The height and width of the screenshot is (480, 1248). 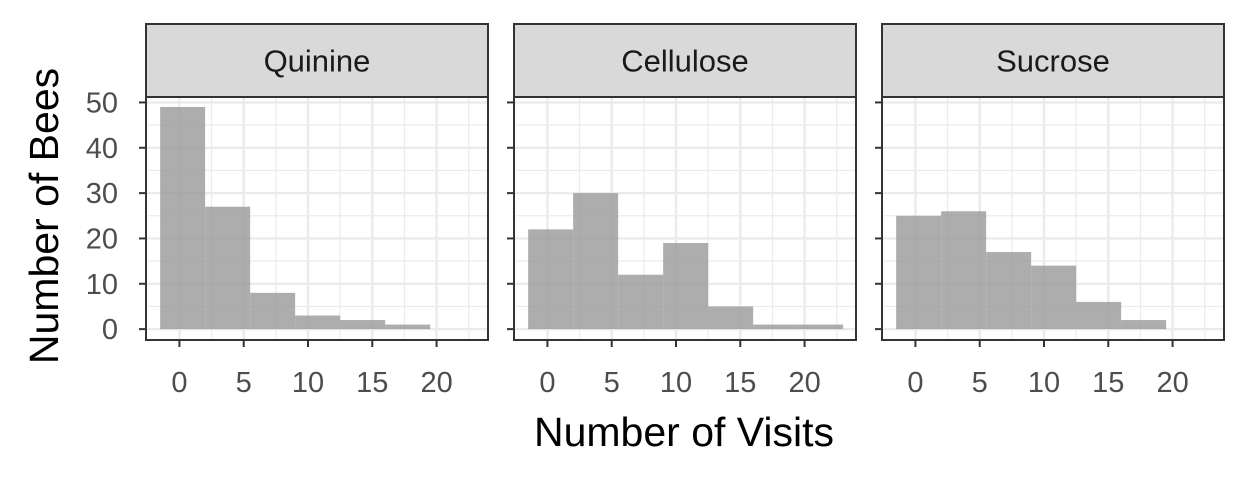 What do you see at coordinates (102, 103) in the screenshot?
I see `y-tick-label-50: 50` at bounding box center [102, 103].